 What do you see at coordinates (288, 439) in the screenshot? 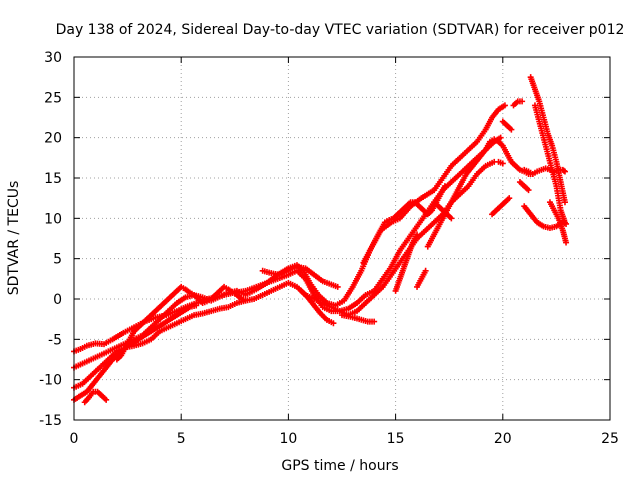
I see `x-tick-label: 10` at bounding box center [288, 439].